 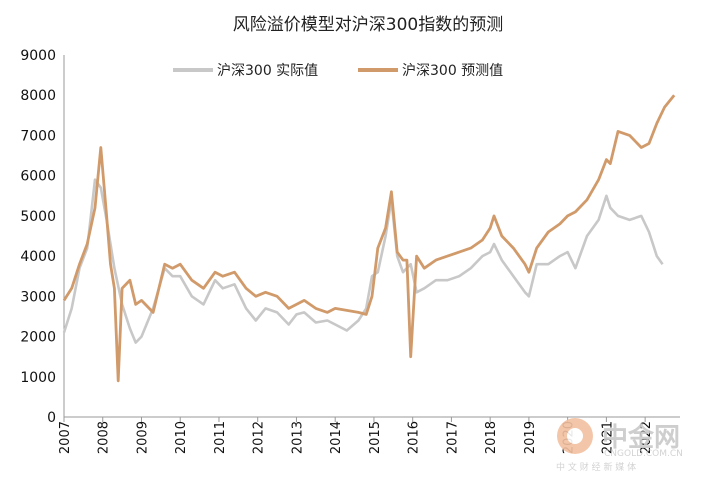 What do you see at coordinates (38, 257) in the screenshot?
I see `y-tick-label: 4000` at bounding box center [38, 257].